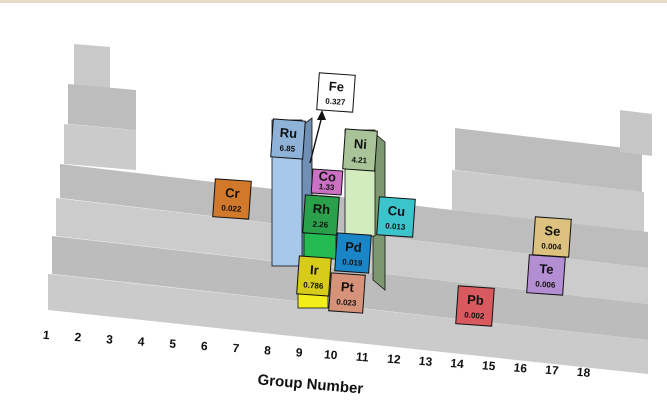 The image size is (667, 405). Describe the element at coordinates (636, 133) in the screenshot. I see `table-group-18-top-cell` at that location.